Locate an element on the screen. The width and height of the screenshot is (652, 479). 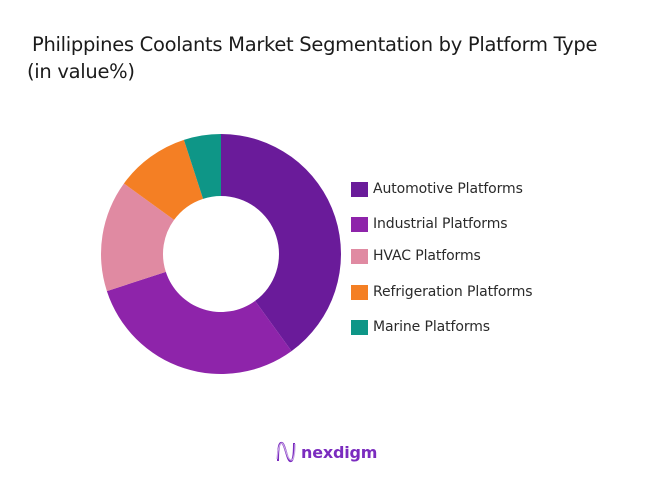
legend-item-automotive: Automotive Platforms is located at coordinates (437, 189).